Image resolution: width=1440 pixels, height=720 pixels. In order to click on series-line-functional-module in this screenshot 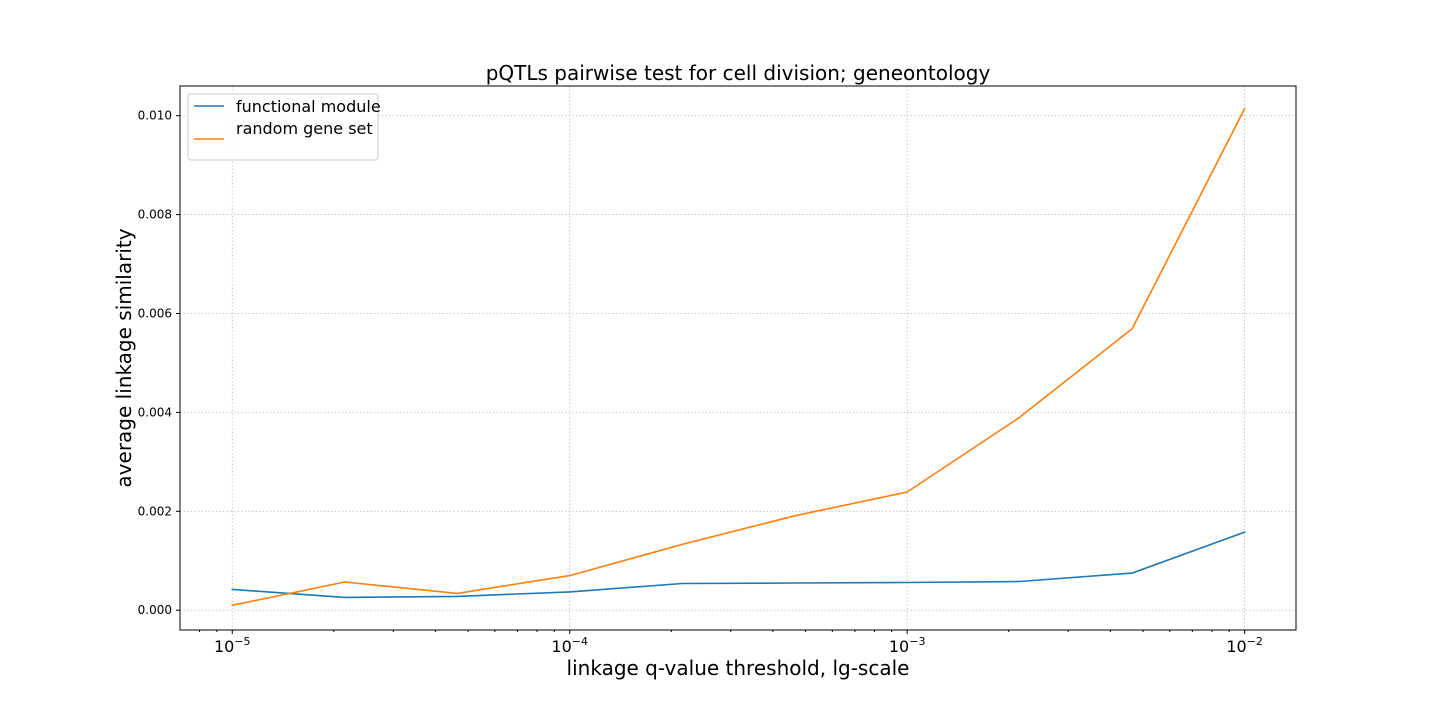, I will do `click(738, 565)`.